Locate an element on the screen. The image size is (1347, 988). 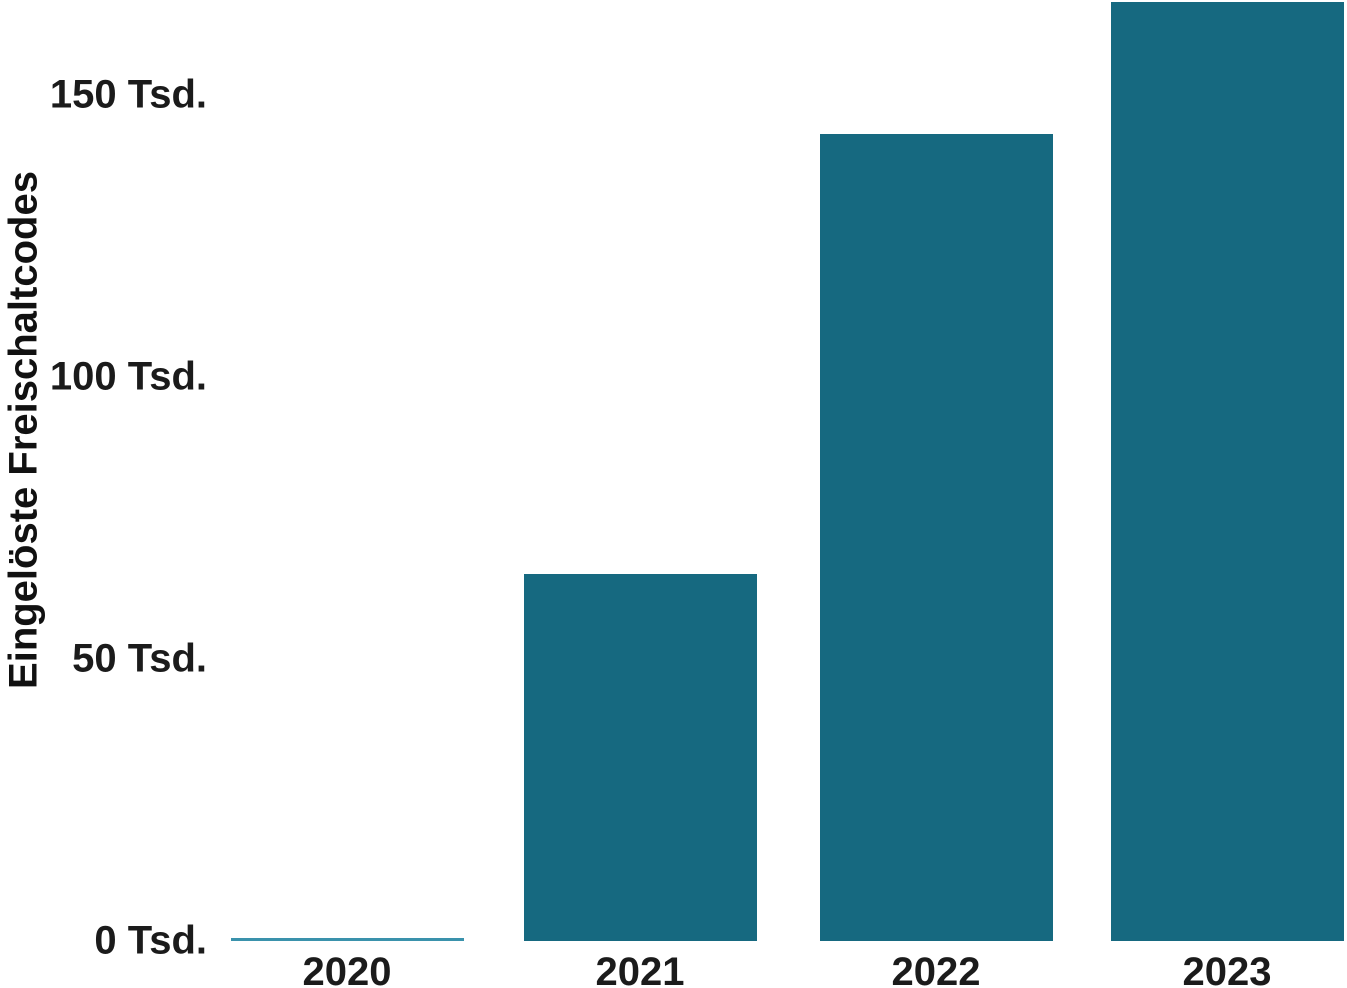
y-axis-title: Eingelöste Freischaltcodes is located at coordinates (23, 430).